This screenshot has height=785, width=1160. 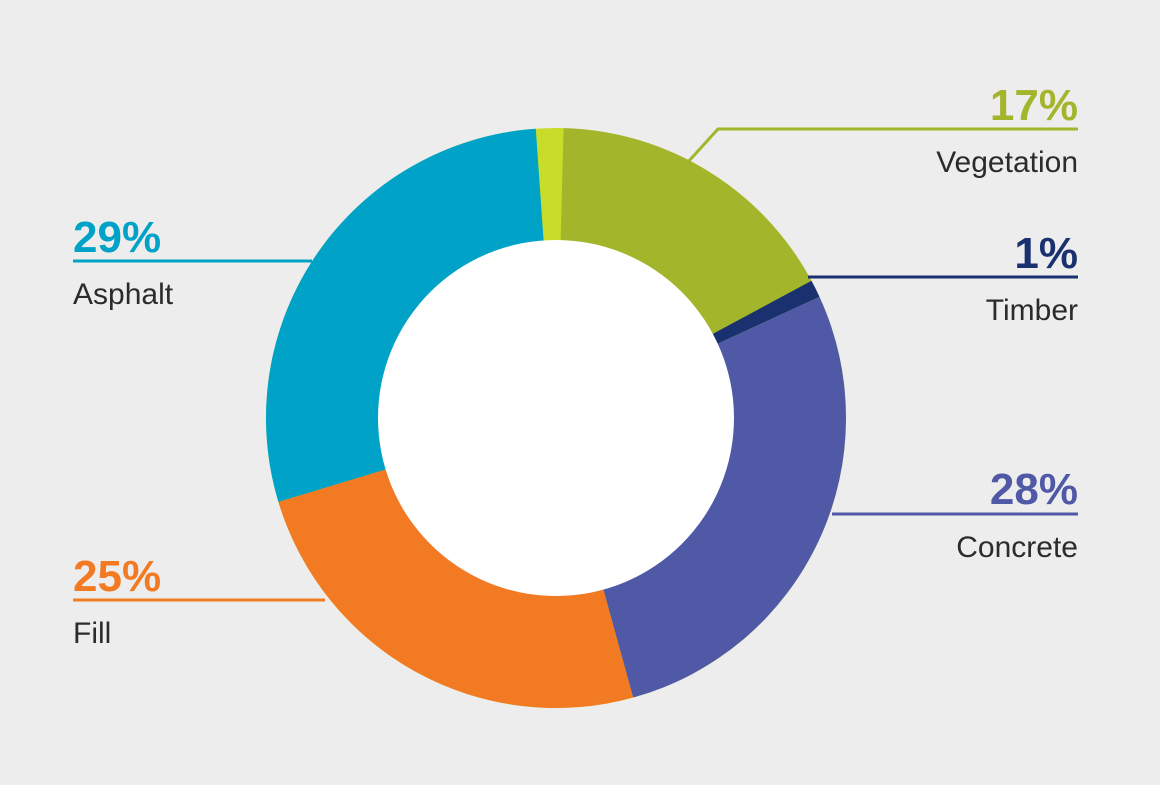 I want to click on category-label-vegetation: Vegetation, so click(x=1007, y=162).